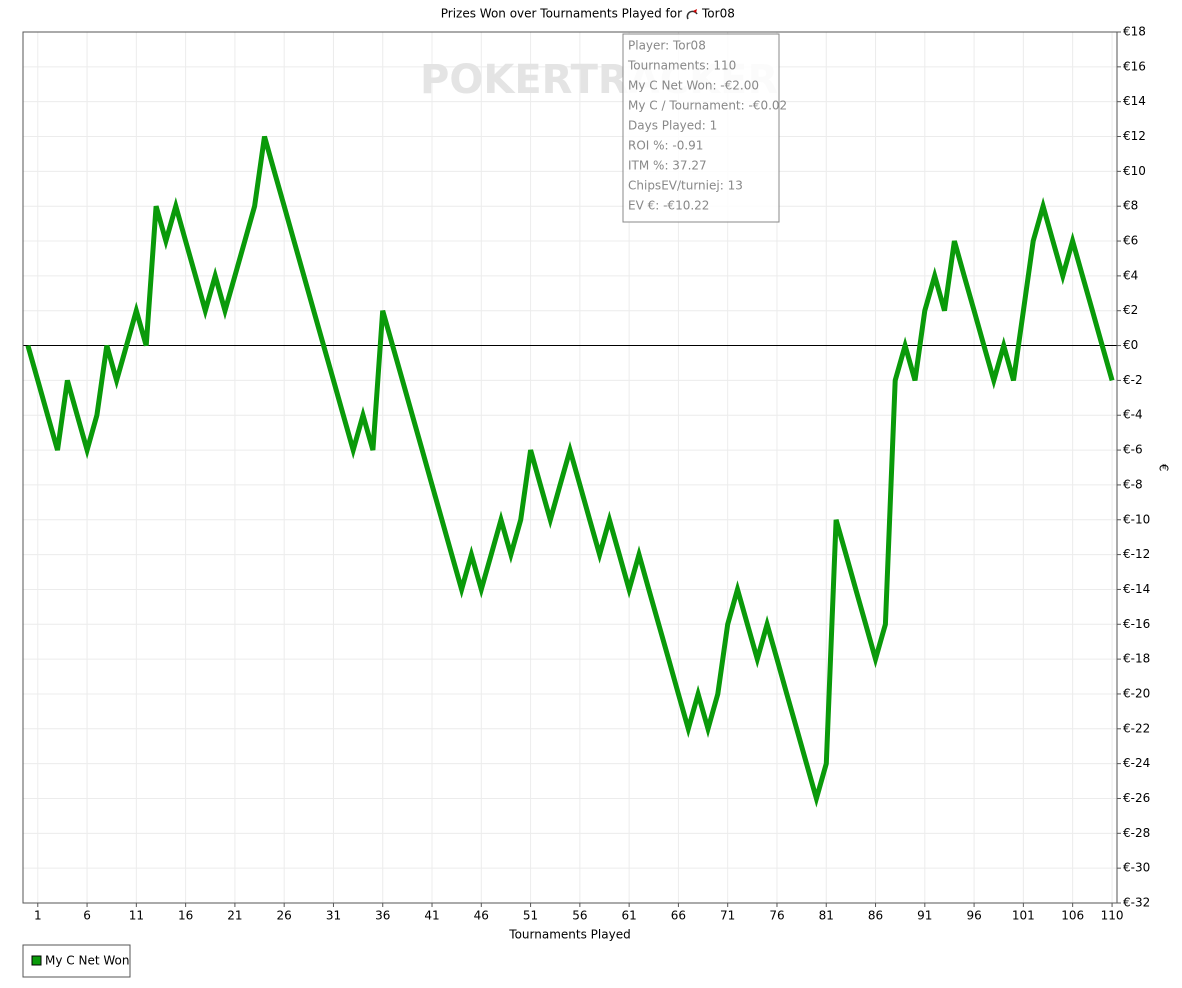 The width and height of the screenshot is (1182, 988). What do you see at coordinates (667, 166) in the screenshot?
I see `tooltip-line: ITM %: 37.27` at bounding box center [667, 166].